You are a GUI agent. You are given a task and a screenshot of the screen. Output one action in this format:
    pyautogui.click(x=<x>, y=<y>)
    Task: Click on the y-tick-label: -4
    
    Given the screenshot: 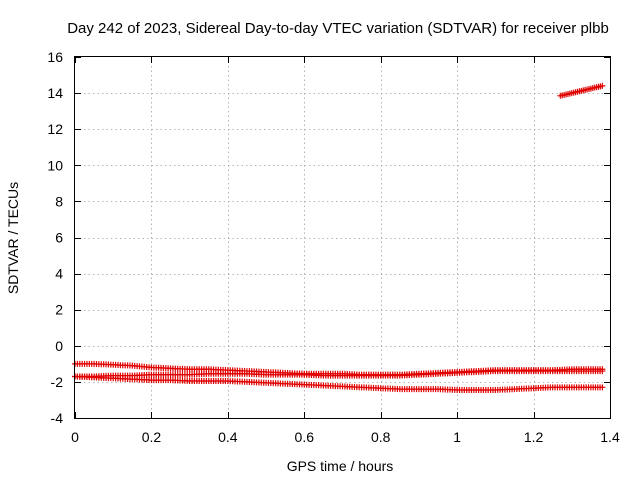 What is the action you would take?
    pyautogui.click(x=57, y=418)
    